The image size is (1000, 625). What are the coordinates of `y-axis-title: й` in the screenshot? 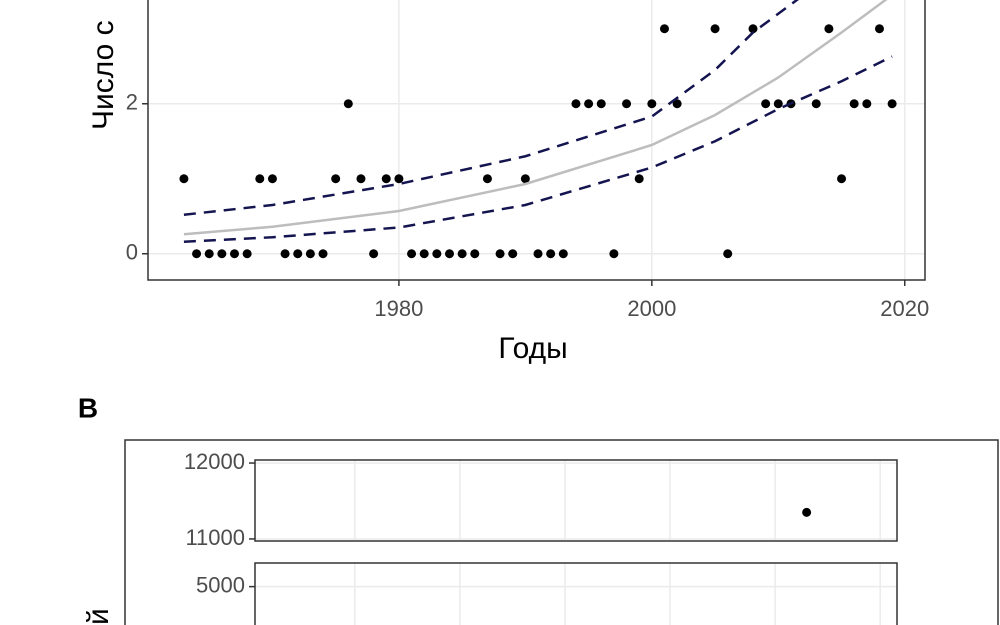 It's located at (98, 616).